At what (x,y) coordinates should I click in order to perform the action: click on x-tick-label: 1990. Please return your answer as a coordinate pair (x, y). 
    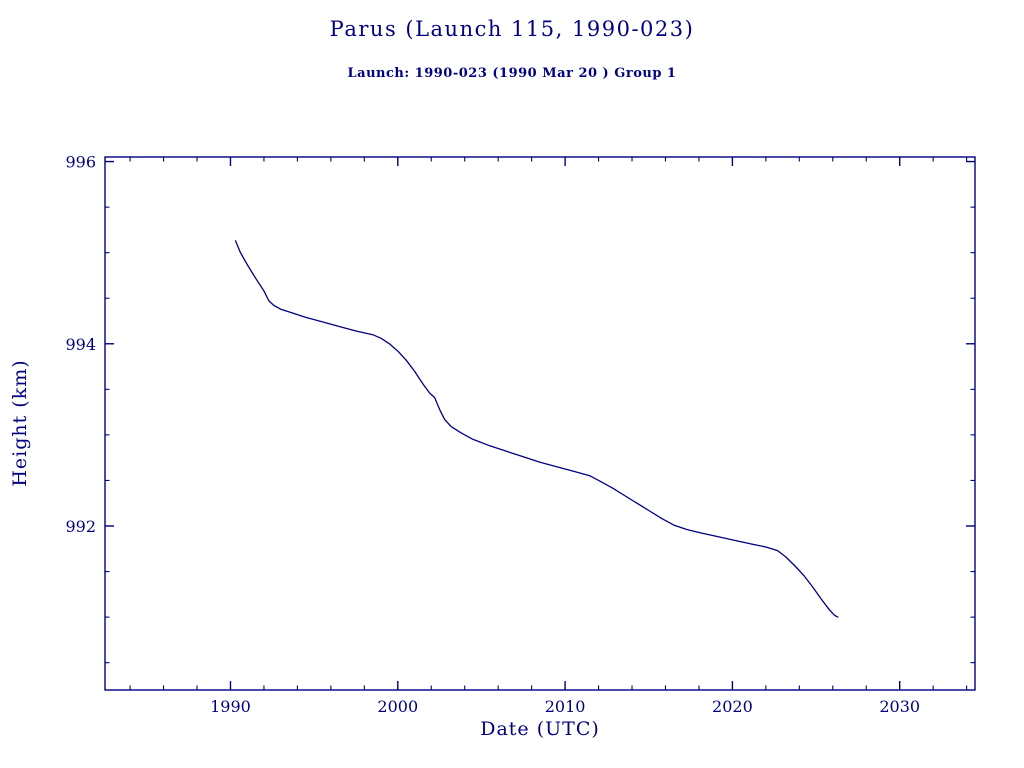
    Looking at the image, I should click on (230, 706).